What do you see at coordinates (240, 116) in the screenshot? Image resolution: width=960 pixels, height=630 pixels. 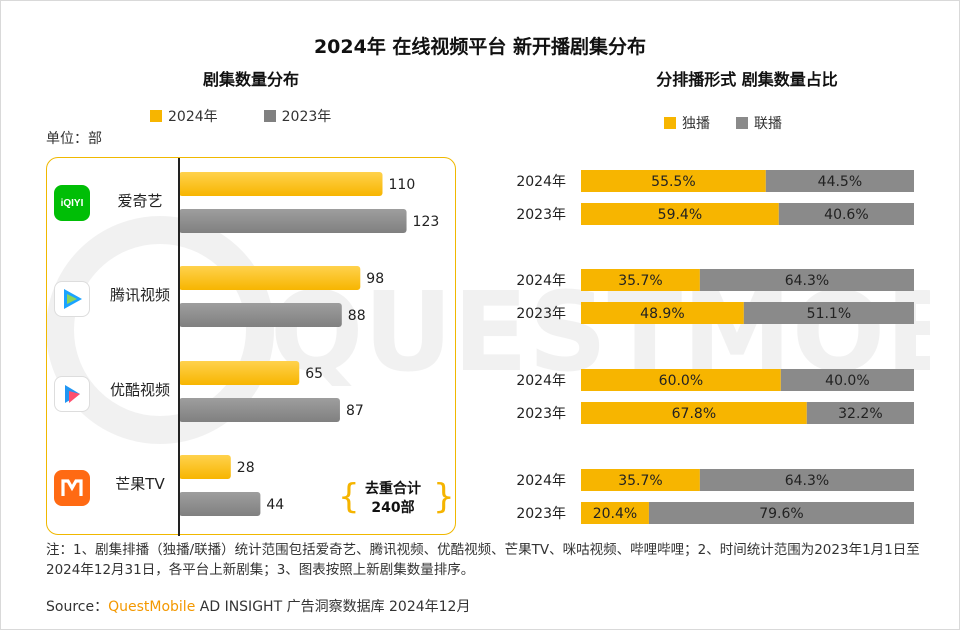 I see `left-legend: 2024年 2023年` at bounding box center [240, 116].